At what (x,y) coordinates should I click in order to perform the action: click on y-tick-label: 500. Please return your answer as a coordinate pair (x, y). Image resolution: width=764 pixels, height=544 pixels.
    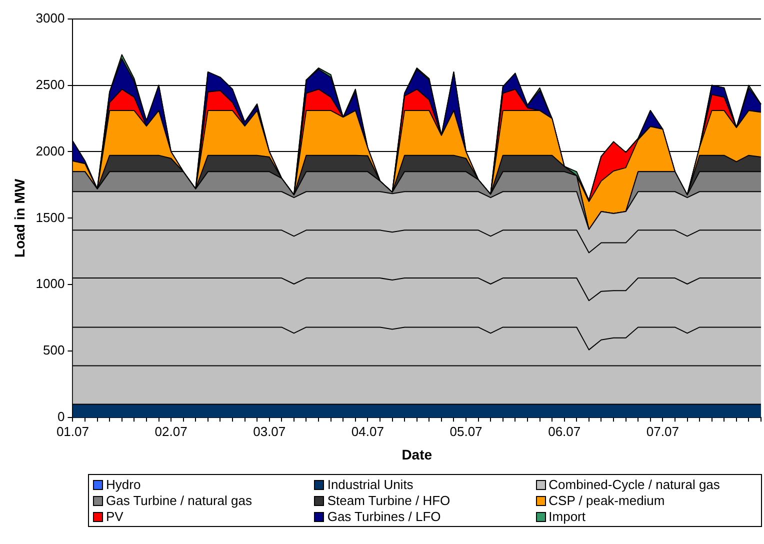
    Looking at the image, I should click on (54, 350).